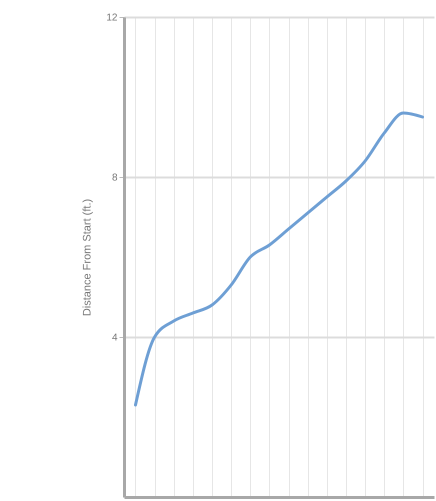  I want to click on y-tick-label: 4, so click(115, 338).